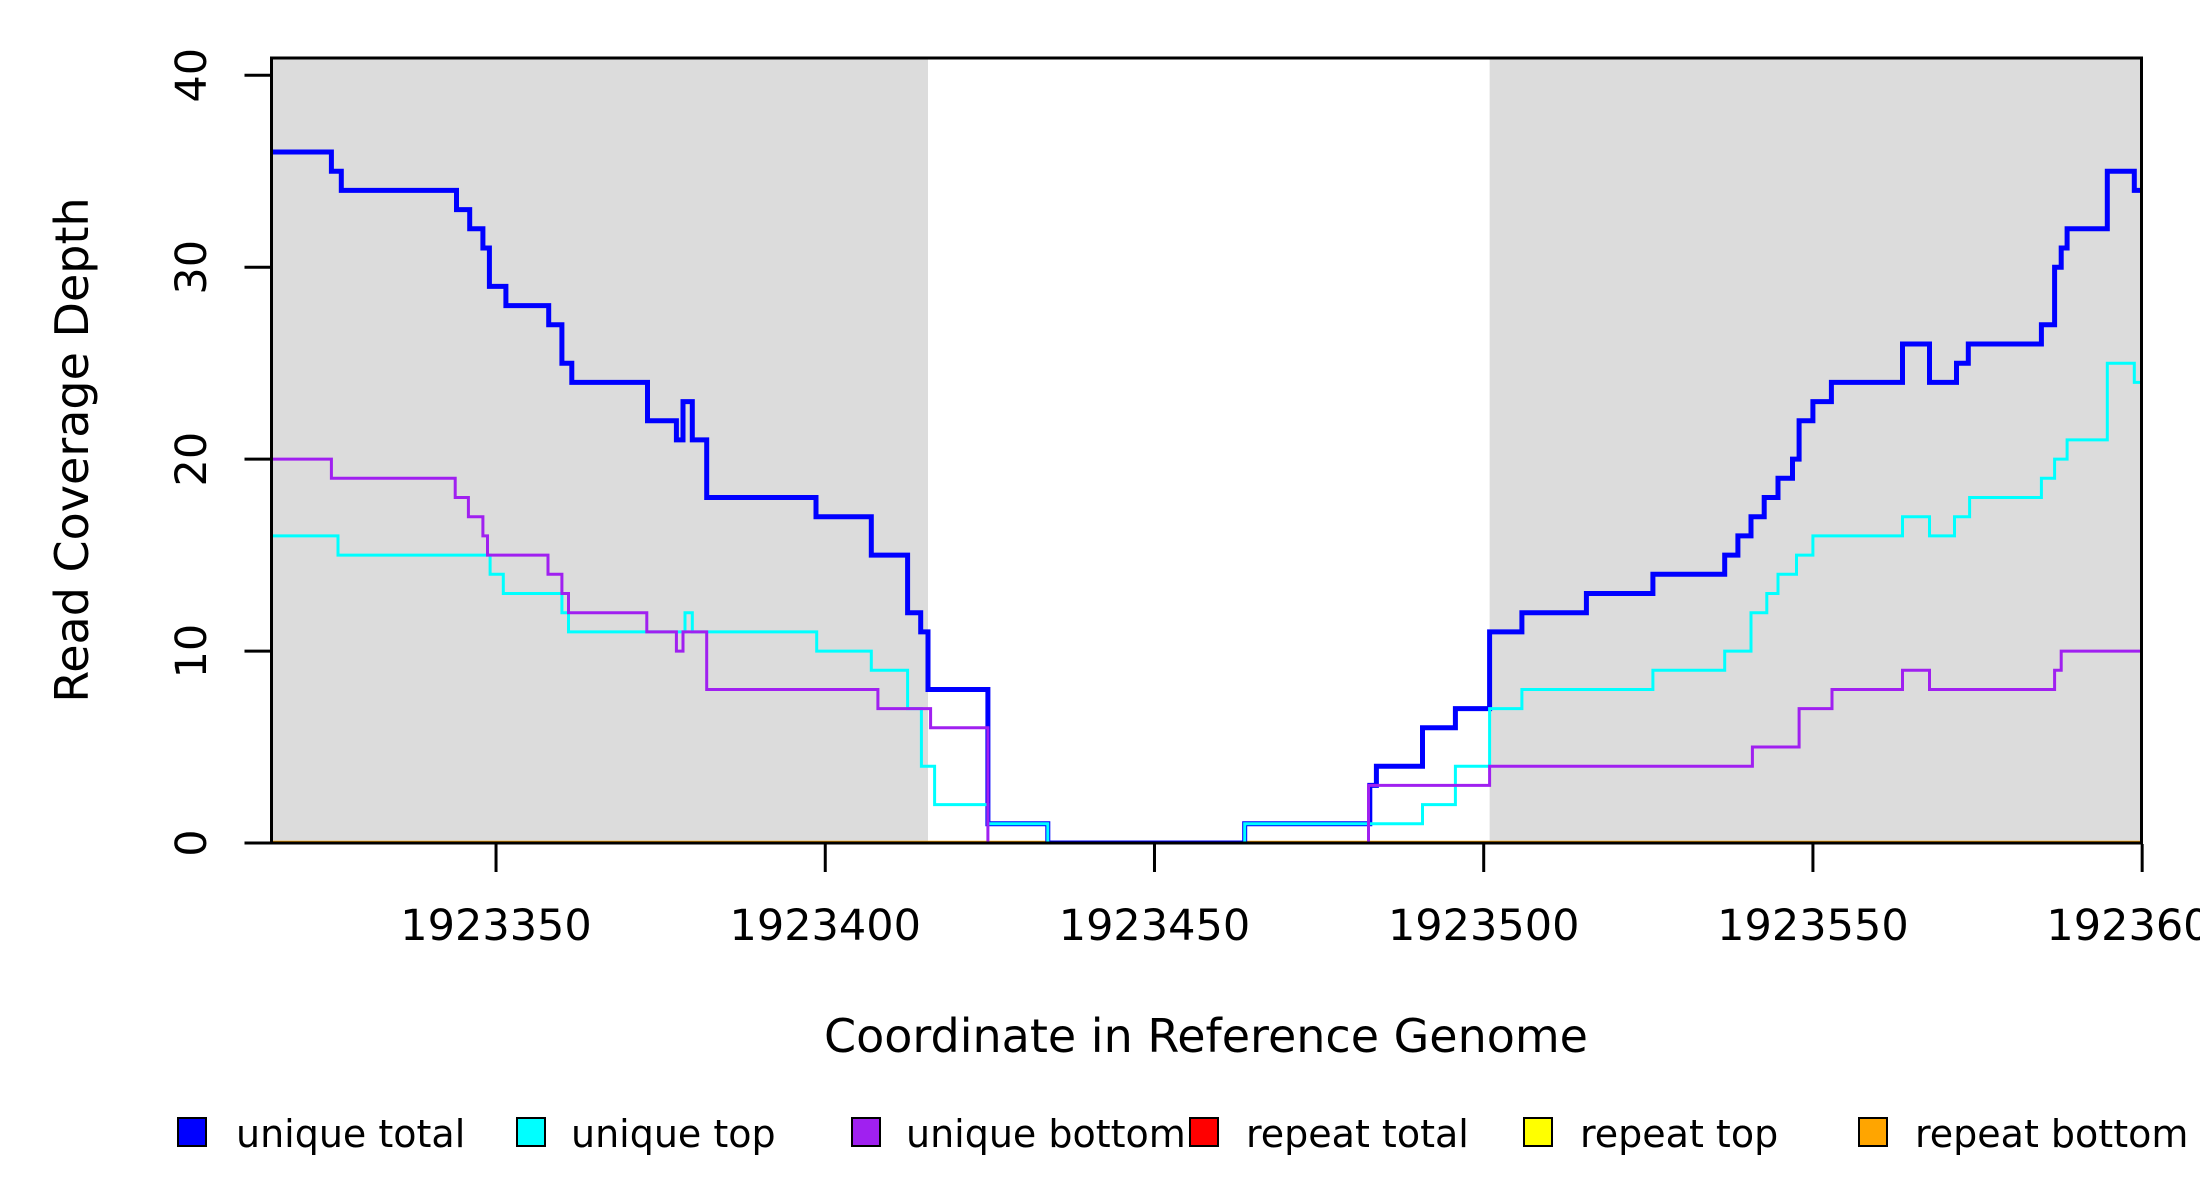 The image size is (2200, 1200). Describe the element at coordinates (1538, 1132) in the screenshot. I see `legend-swatch-repeat-top` at that location.